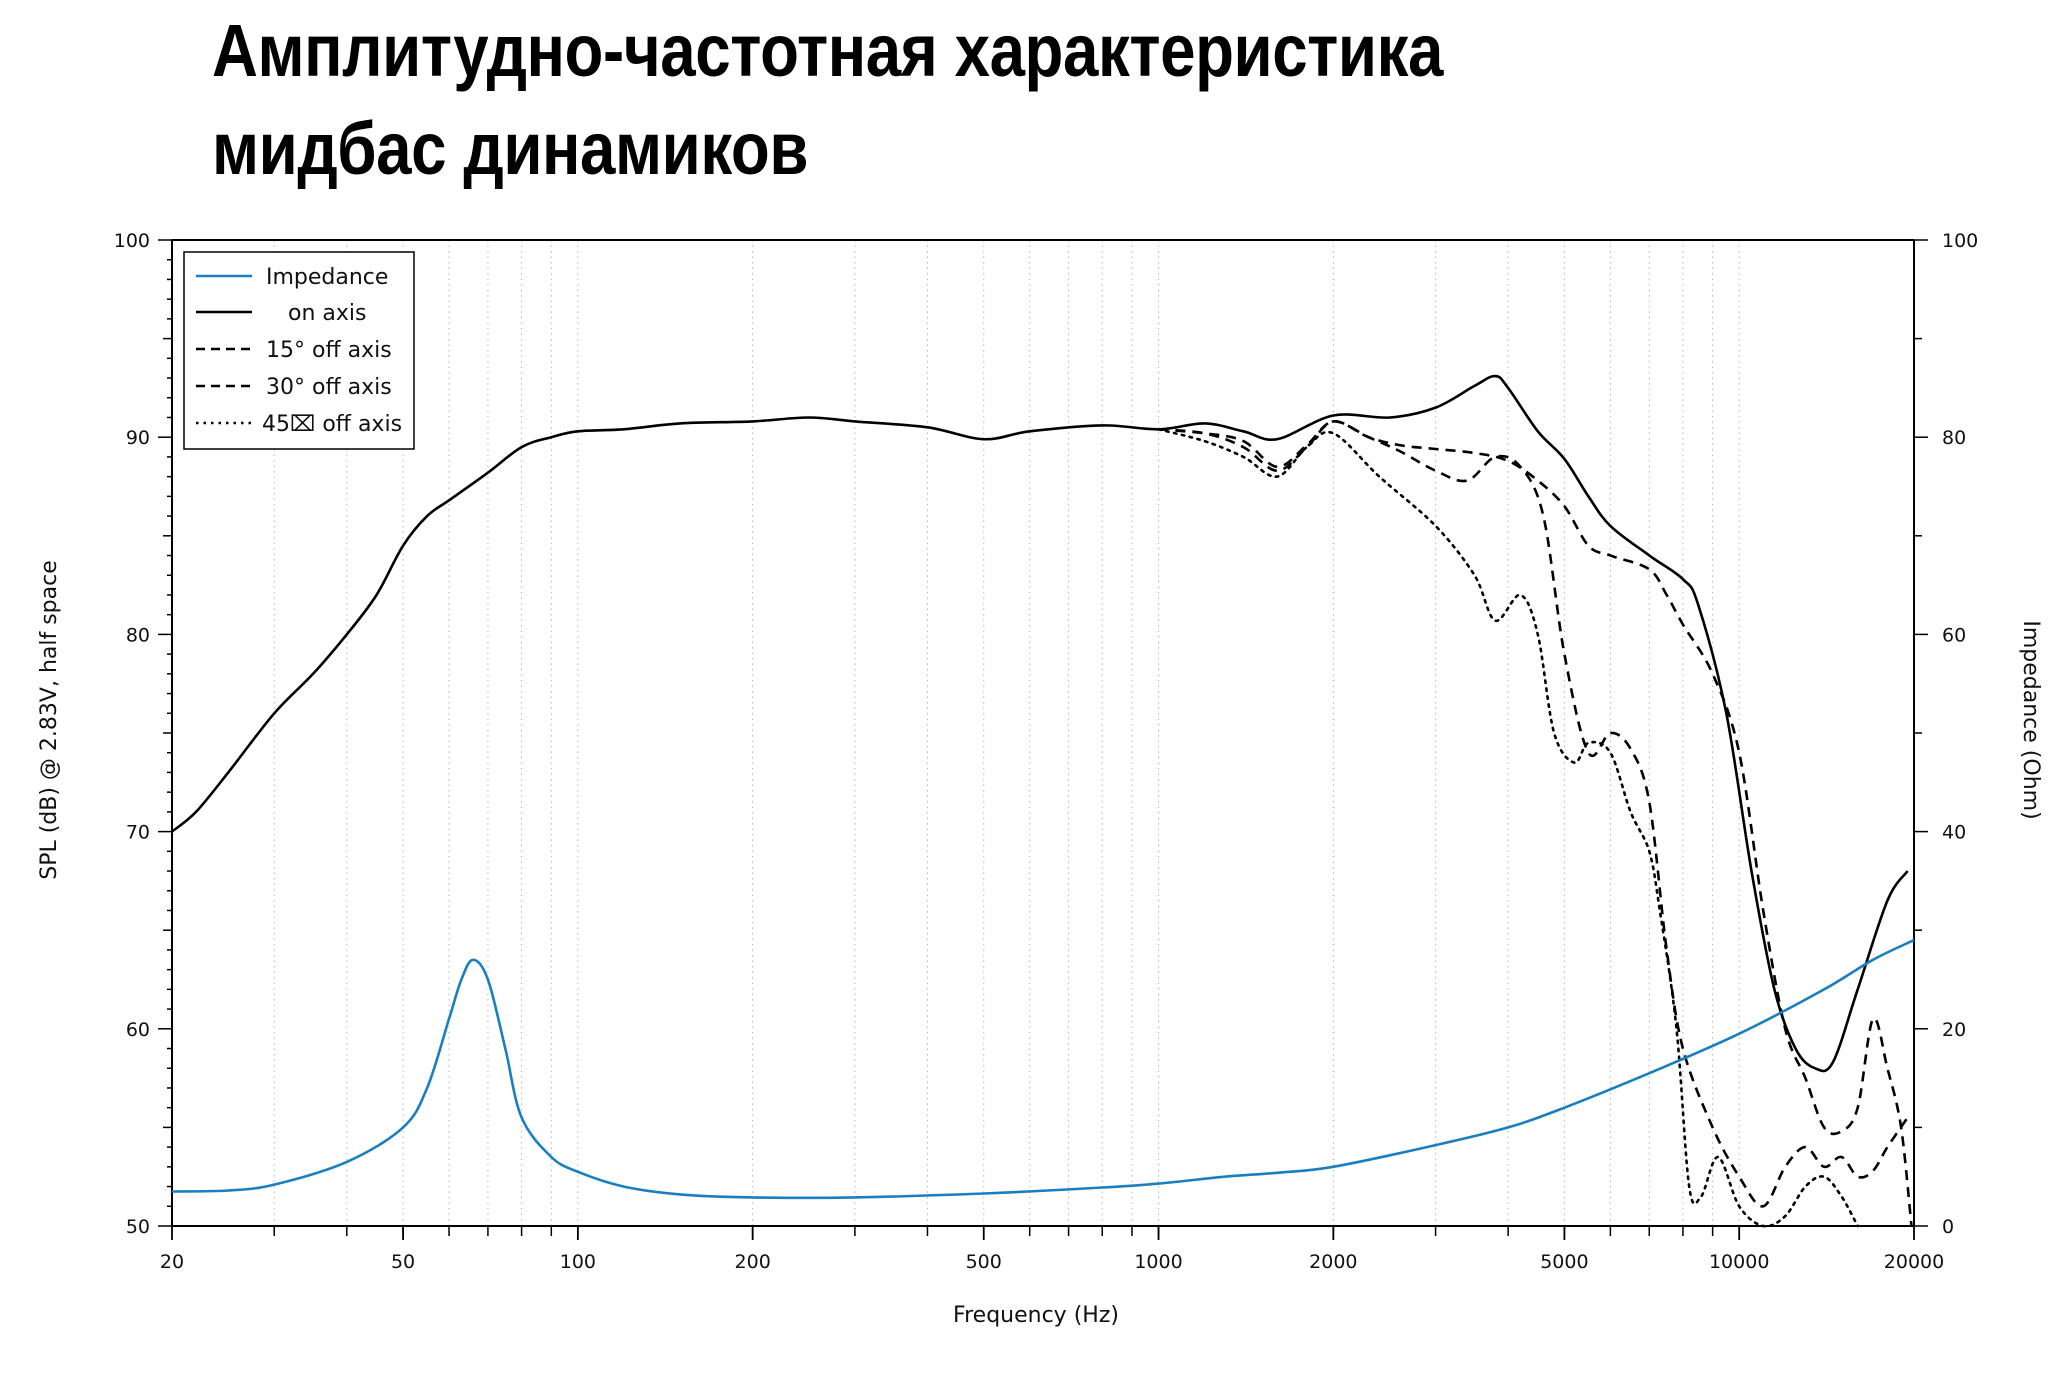 This screenshot has height=1380, width=2068. I want to click on x-tick-label-100: 100, so click(578, 1262).